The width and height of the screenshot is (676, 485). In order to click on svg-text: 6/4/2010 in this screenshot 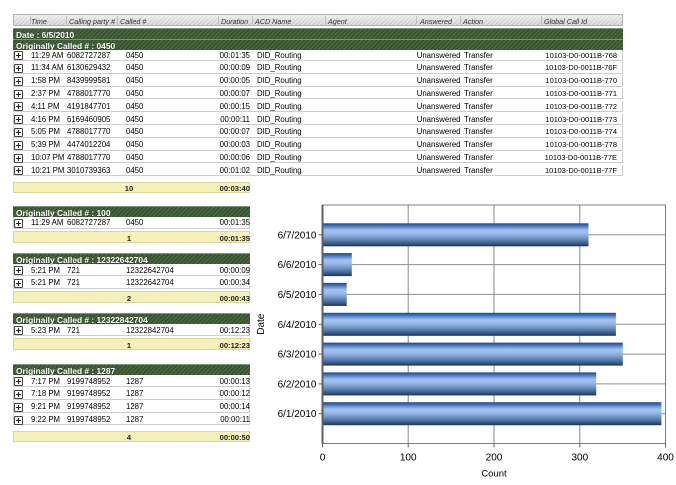, I will do `click(297, 325)`.